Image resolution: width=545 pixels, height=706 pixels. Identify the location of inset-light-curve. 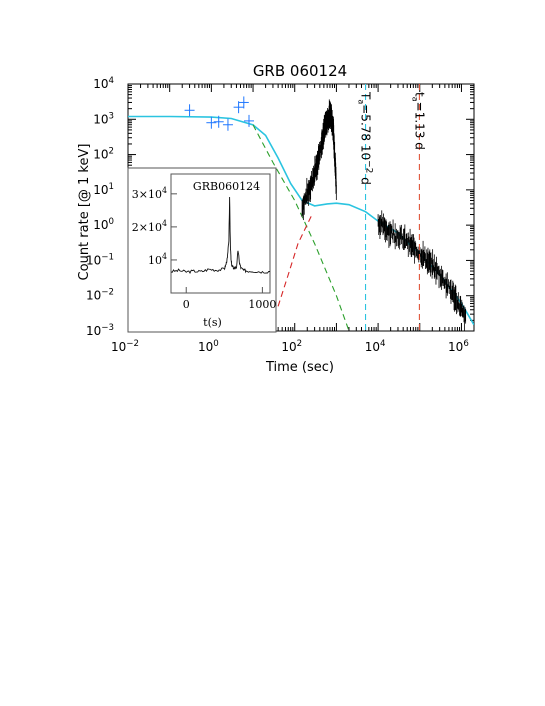
(220, 235).